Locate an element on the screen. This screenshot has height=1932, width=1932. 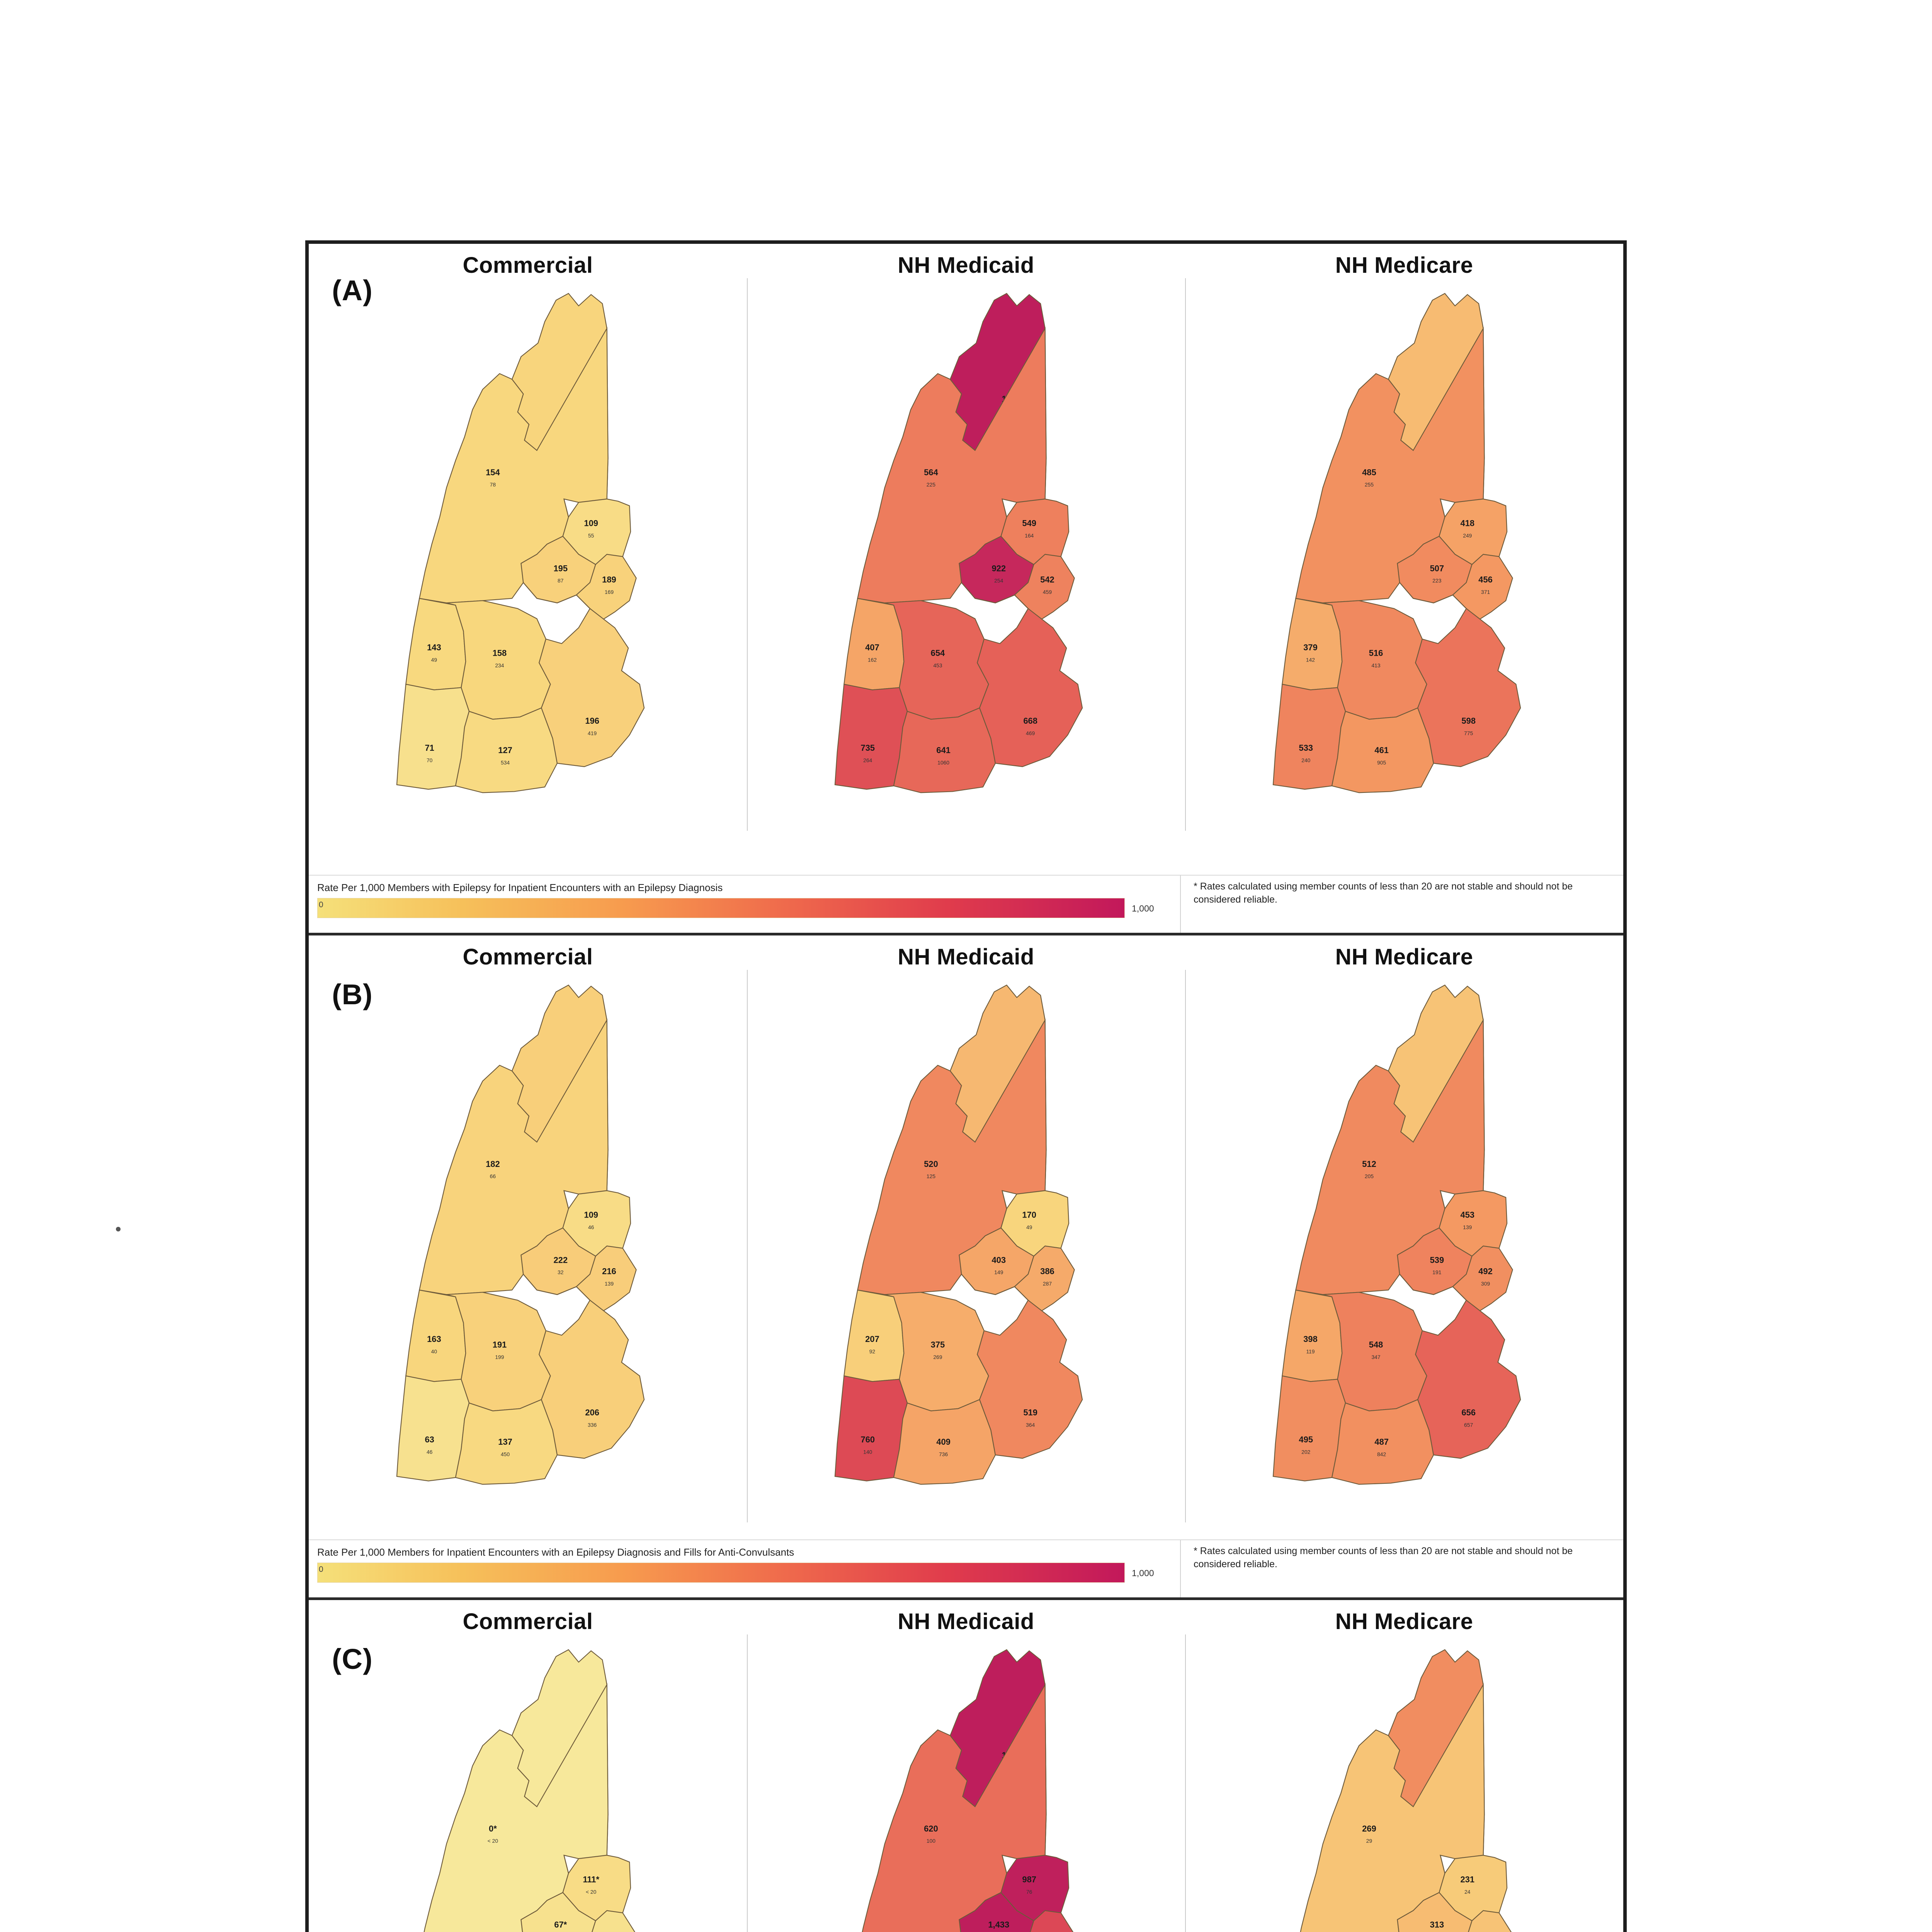
county-carroll: 170 49 is located at coordinates (1035, 1223).